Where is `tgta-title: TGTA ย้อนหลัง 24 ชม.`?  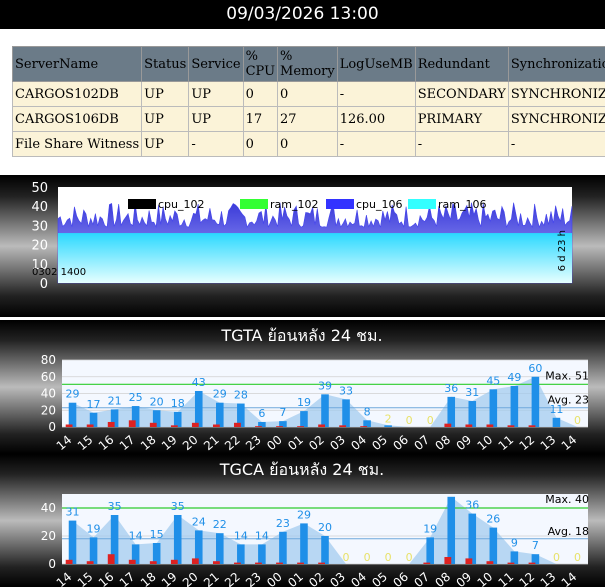
tgta-title: TGTA ย้อนหลัง 24 ชม. is located at coordinates (301, 335).